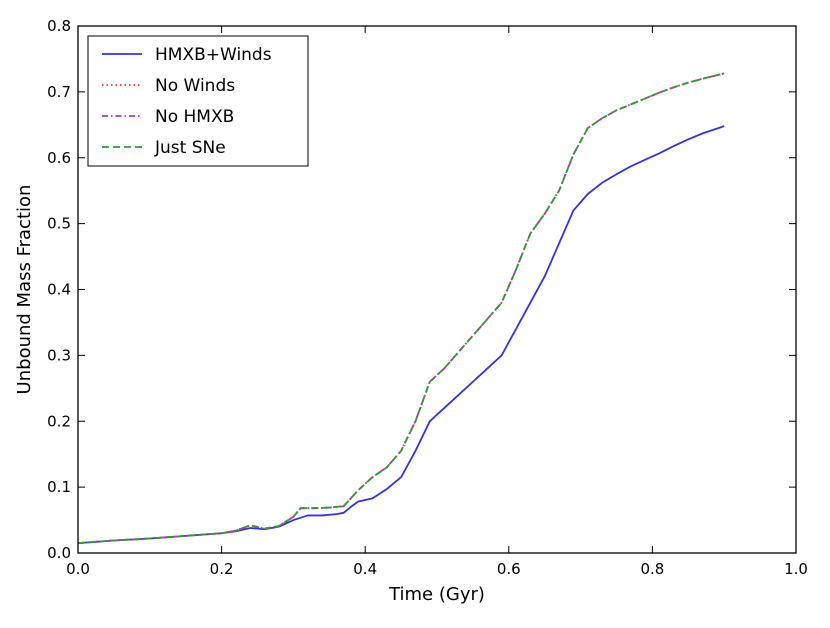  Describe the element at coordinates (213, 55) in the screenshot. I see `legend-label-1: HMXB+Winds` at that location.